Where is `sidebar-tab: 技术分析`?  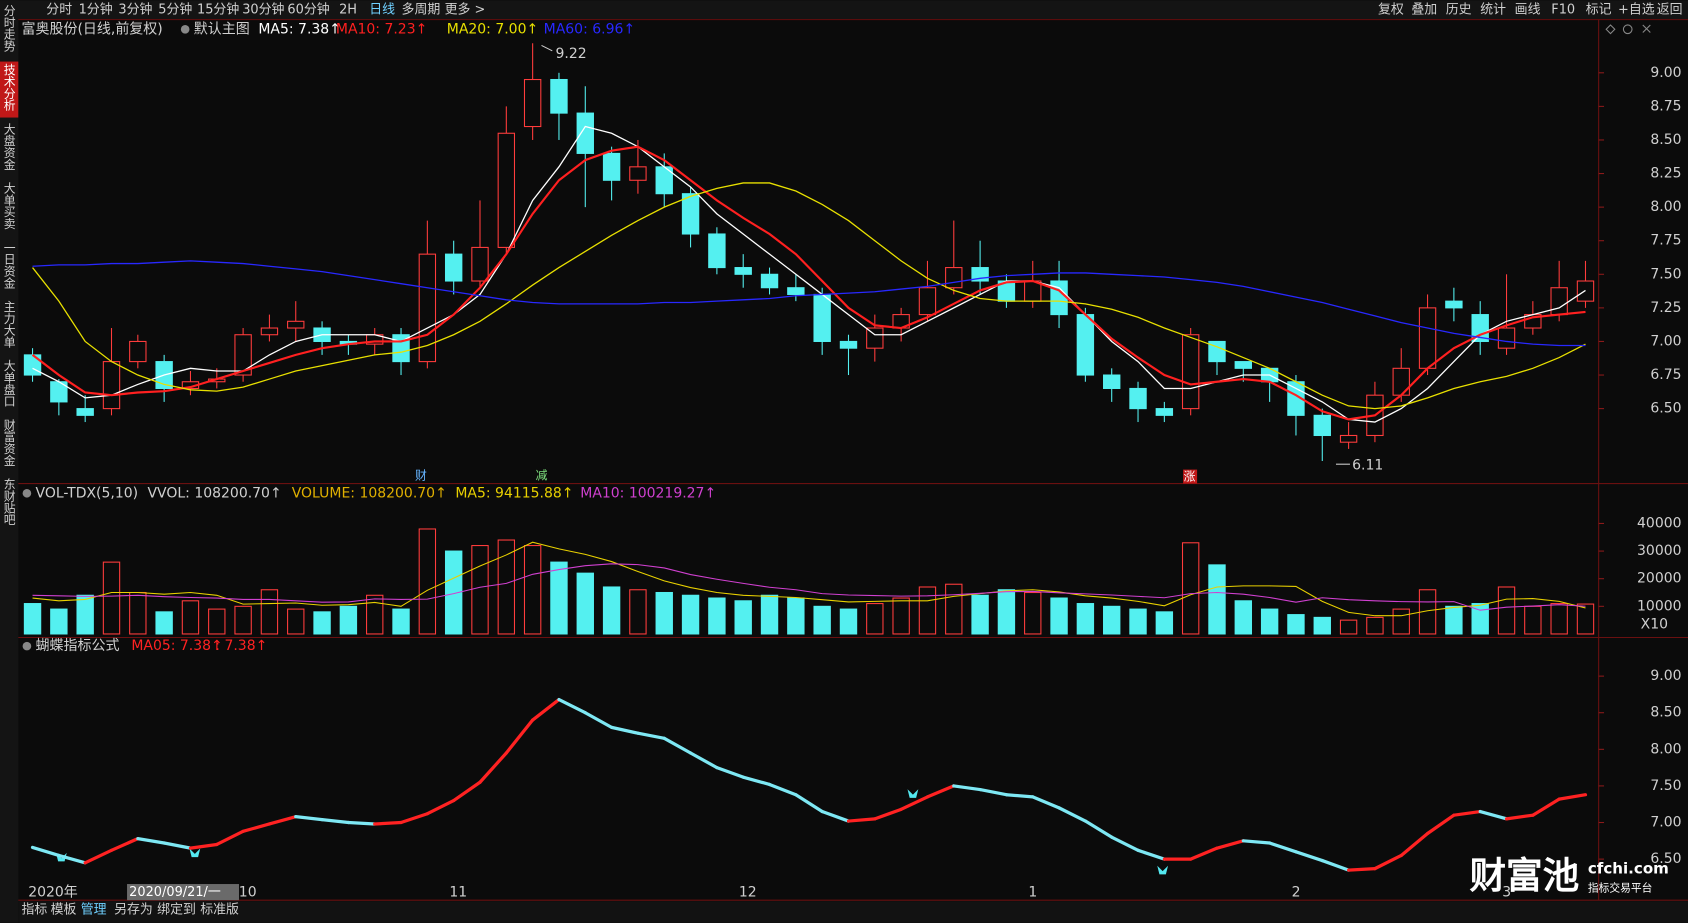
sidebar-tab: 技术分析 is located at coordinates (9, 88).